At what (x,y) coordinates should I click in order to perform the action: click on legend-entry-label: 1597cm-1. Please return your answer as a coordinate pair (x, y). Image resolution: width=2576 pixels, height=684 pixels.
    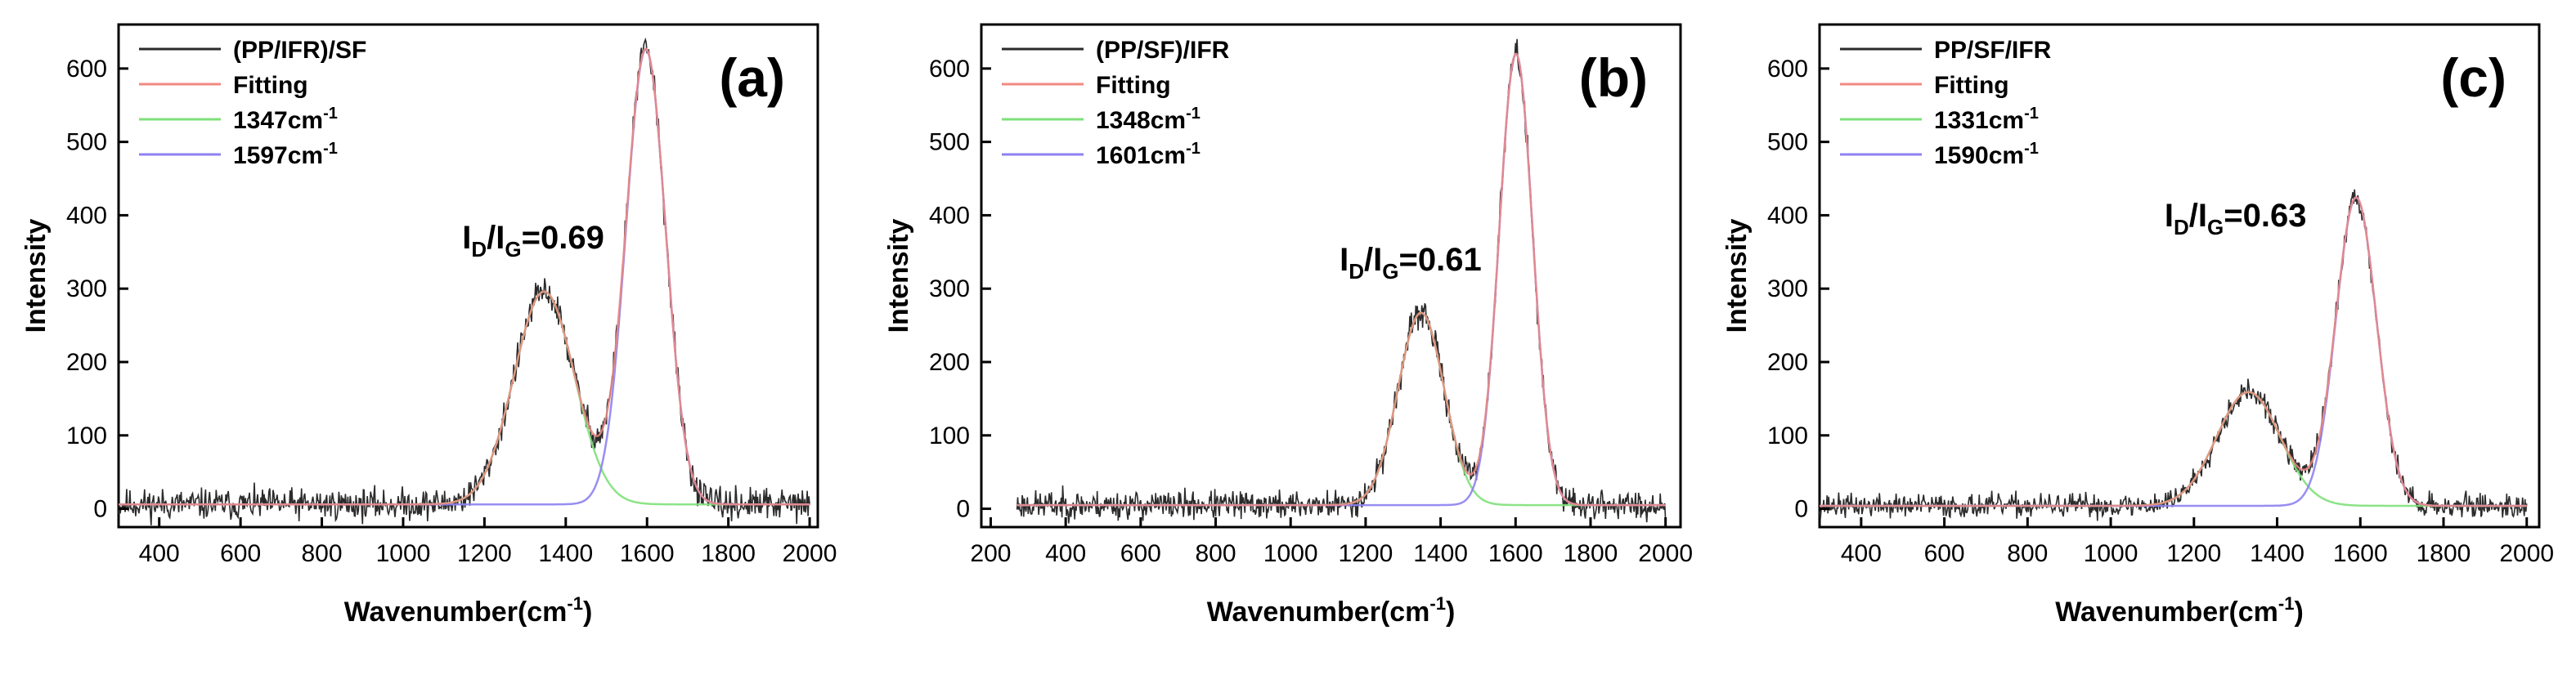
    Looking at the image, I should click on (285, 154).